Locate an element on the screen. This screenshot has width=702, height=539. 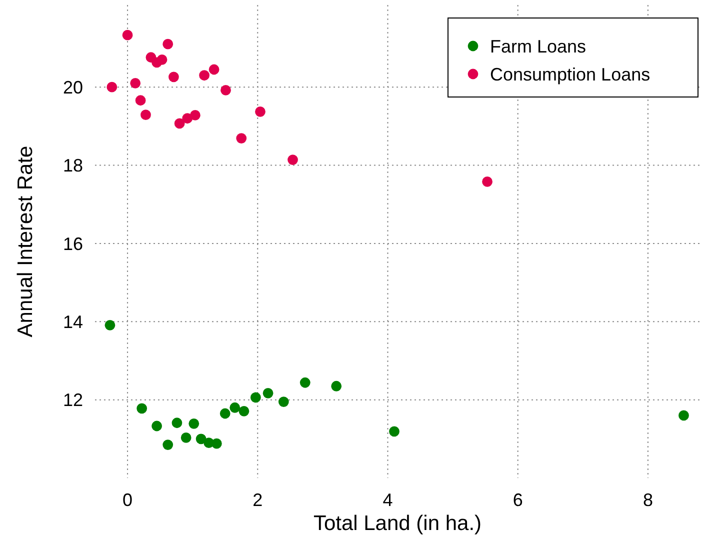
y-tick-label: 20 is located at coordinates (72, 87).